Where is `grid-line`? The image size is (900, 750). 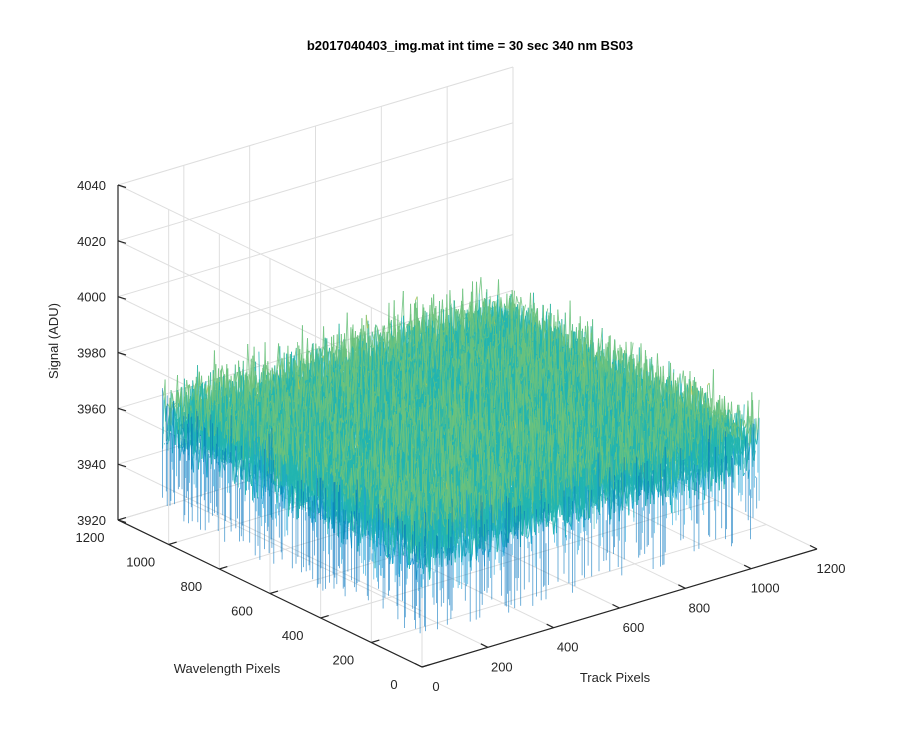 grid-line is located at coordinates (569, 583).